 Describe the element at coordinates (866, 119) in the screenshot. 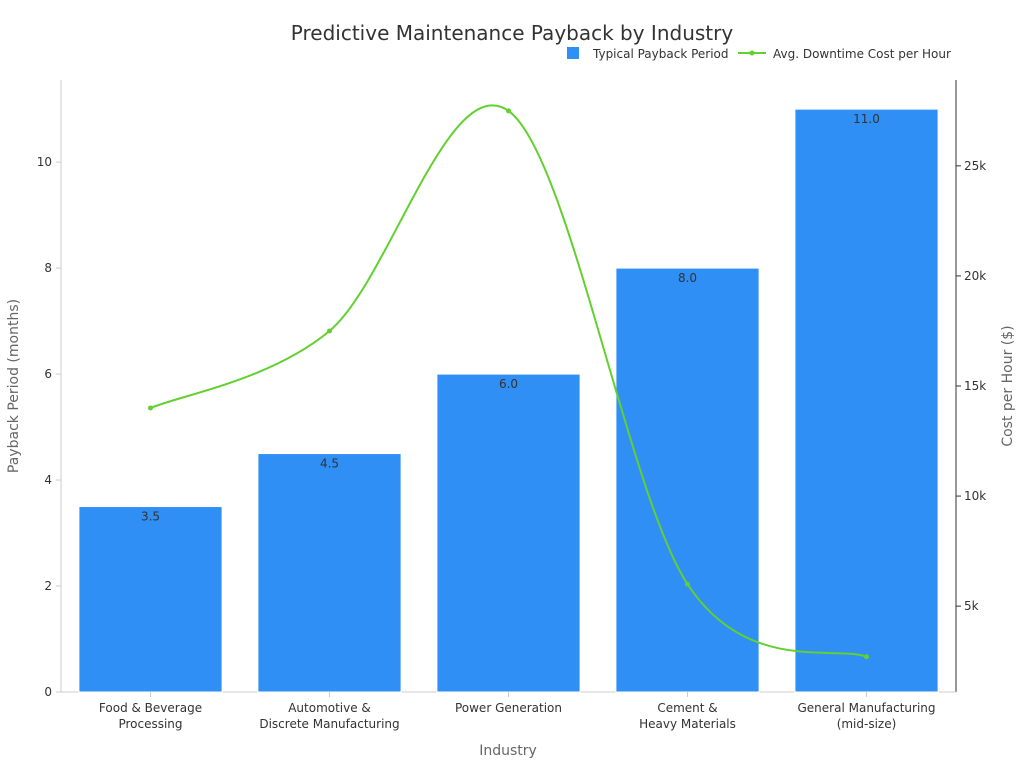

I see `bar-value-label-4: 11.0` at that location.